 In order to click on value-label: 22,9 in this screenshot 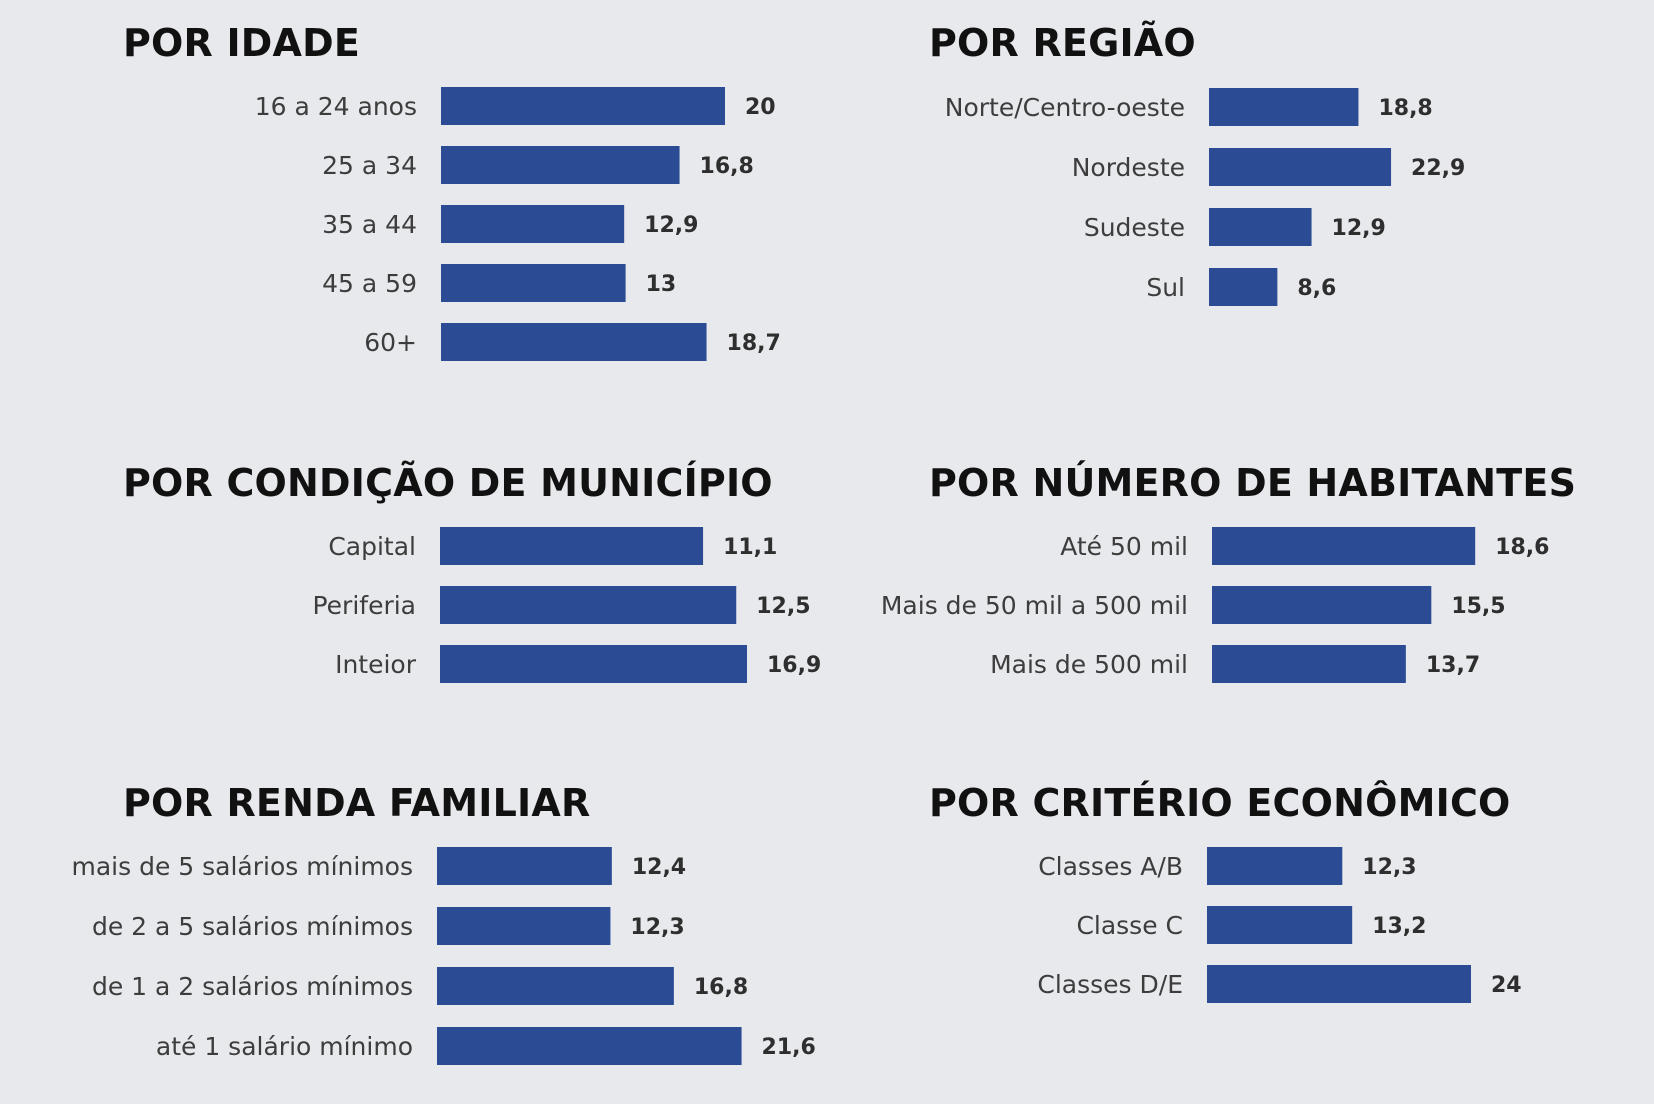, I will do `click(1438, 168)`.